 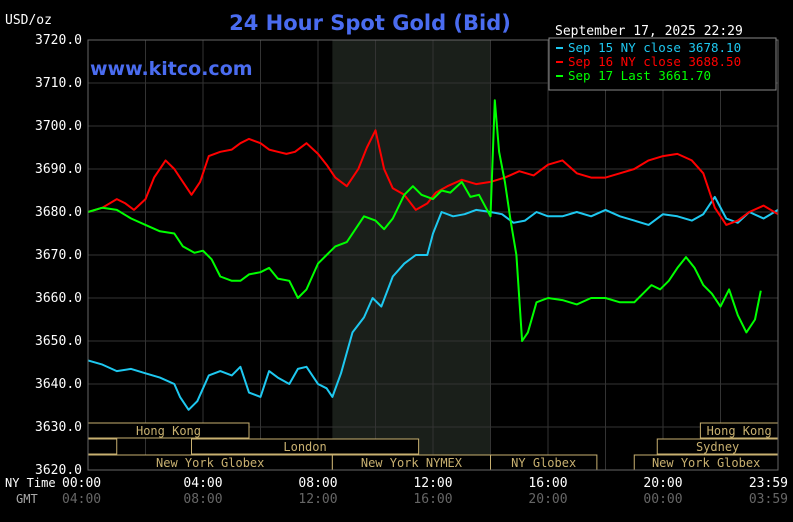 What do you see at coordinates (28, 20) in the screenshot?
I see `y-axis-label: USD/oz` at bounding box center [28, 20].